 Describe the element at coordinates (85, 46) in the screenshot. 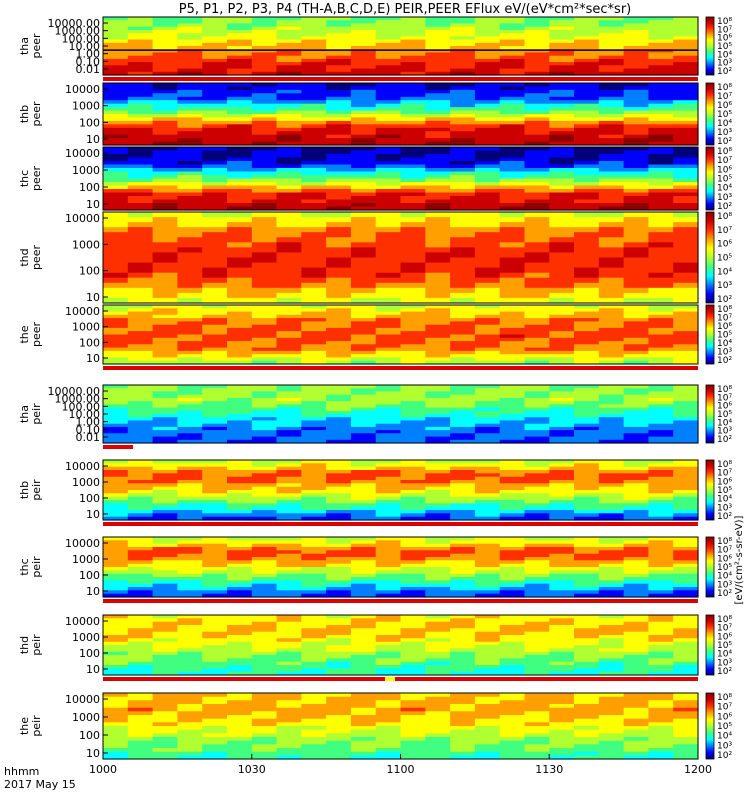

I see `y-tick-label: 10.00` at that location.